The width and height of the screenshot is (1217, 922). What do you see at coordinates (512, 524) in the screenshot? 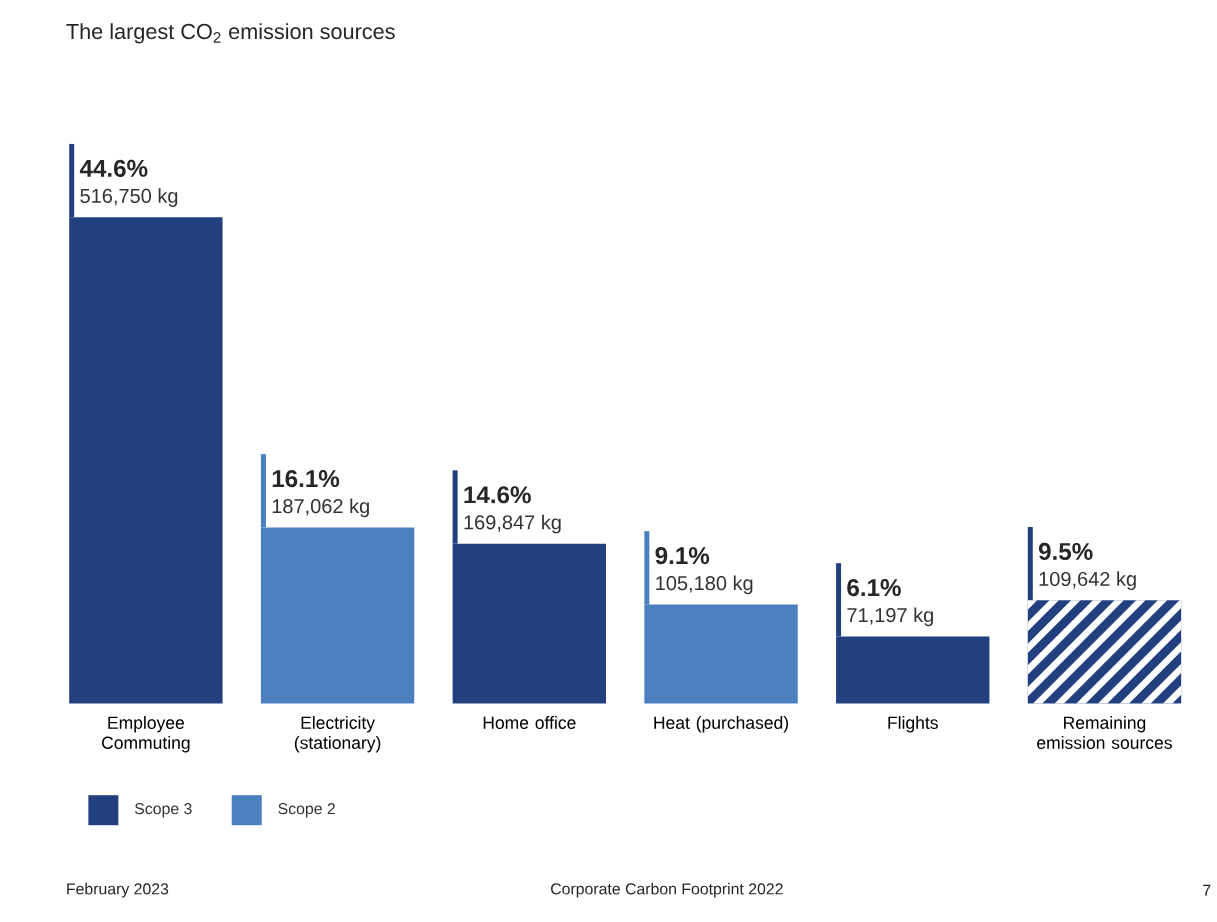
I see `data-label: 169,847 kg` at bounding box center [512, 524].